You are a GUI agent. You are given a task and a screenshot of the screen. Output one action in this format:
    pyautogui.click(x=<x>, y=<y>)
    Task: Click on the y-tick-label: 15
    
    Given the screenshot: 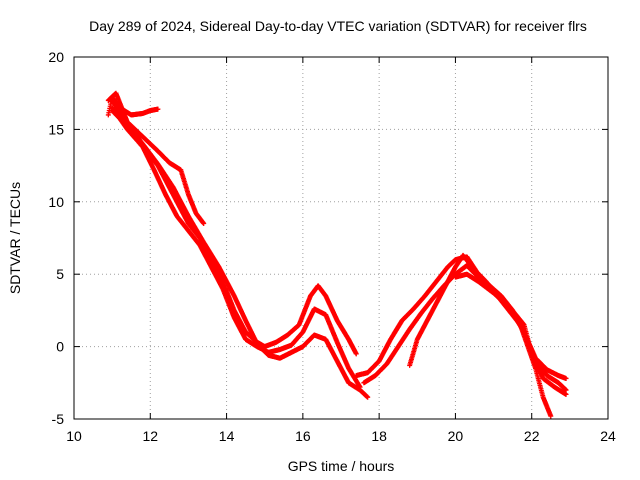 What is the action you would take?
    pyautogui.click(x=56, y=129)
    